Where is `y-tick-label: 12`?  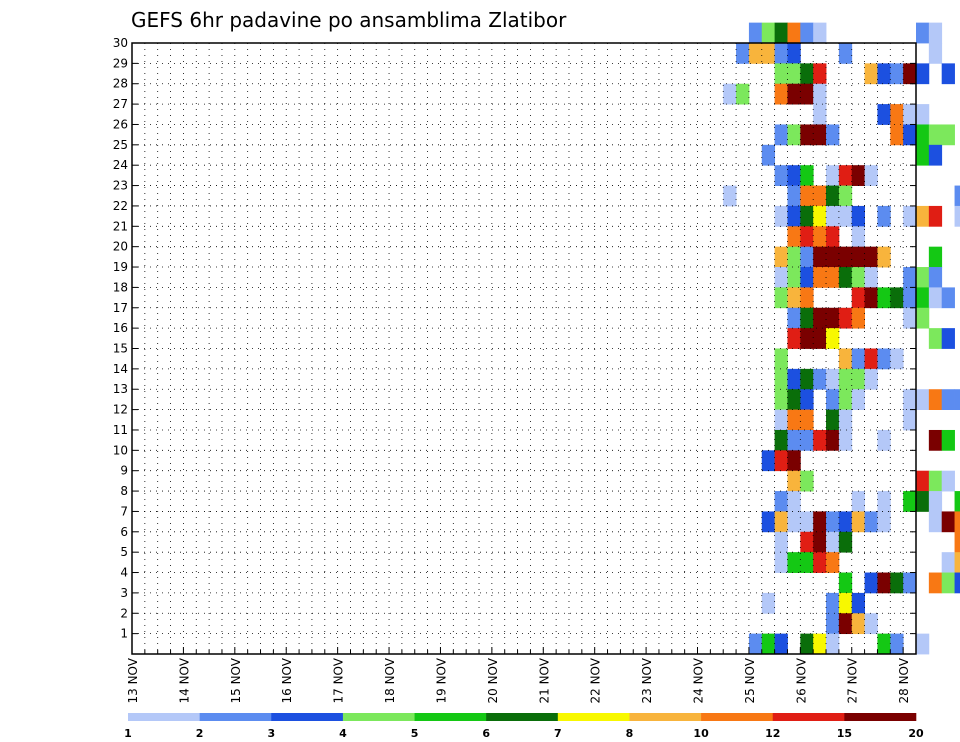 y-tick-label: 12 is located at coordinates (120, 410).